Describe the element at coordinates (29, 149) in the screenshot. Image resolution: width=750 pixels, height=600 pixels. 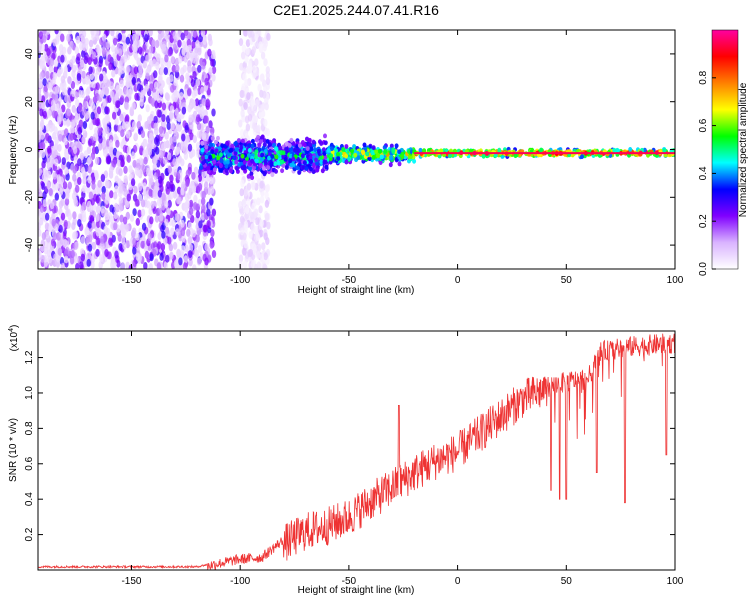
I see `spectrogram-ytick-label: 0` at that location.